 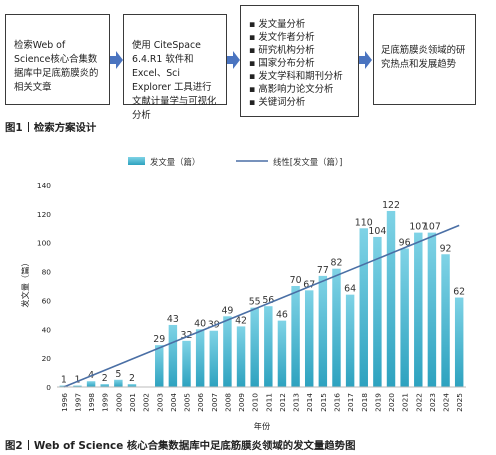 I want to click on bar-data-label: 1, so click(x=77, y=380).